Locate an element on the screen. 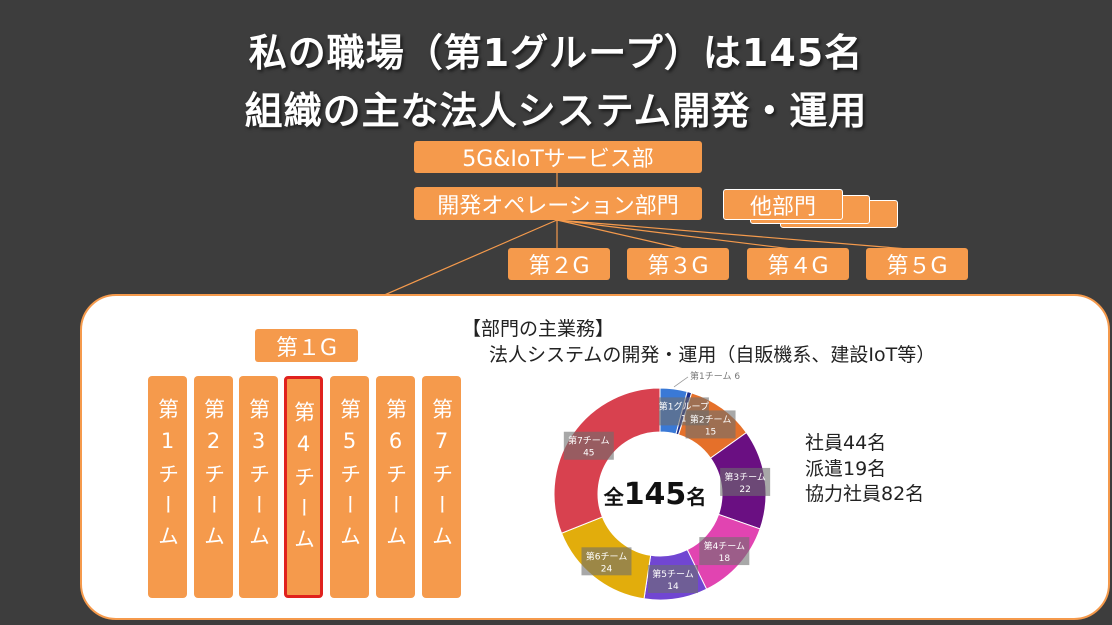 This screenshot has height=625, width=1112. team-label: 第2チーム is located at coordinates (213, 477).